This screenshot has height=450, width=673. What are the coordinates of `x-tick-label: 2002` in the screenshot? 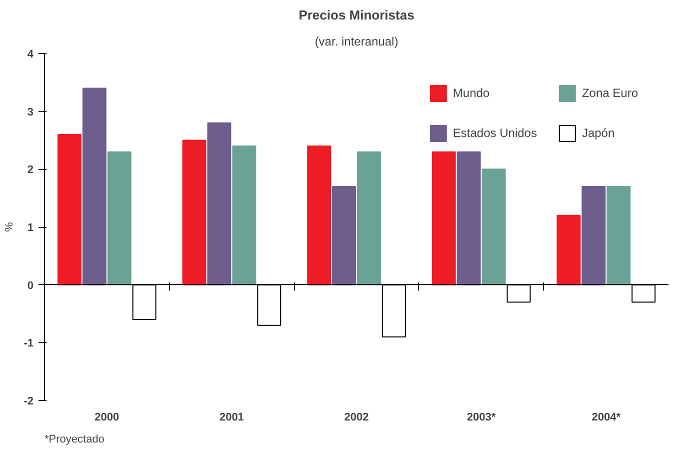 It's located at (356, 418).